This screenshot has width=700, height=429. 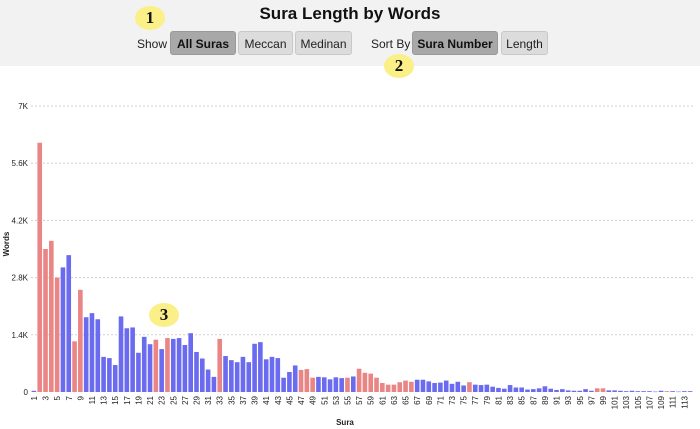 What do you see at coordinates (323, 43) in the screenshot?
I see `show-medinan-button: Medinan` at bounding box center [323, 43].